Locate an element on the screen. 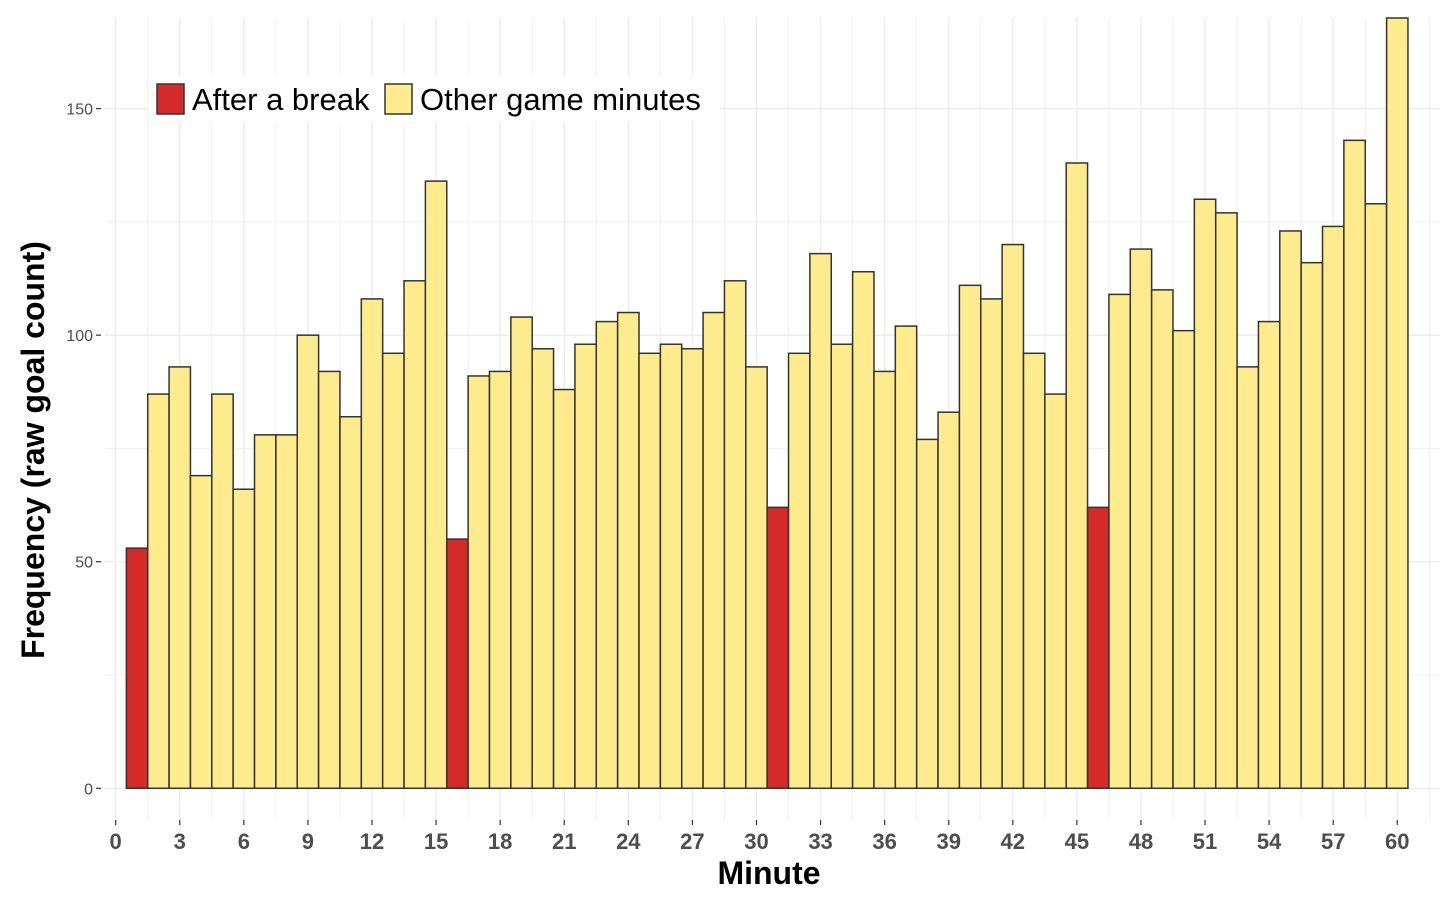  y-axis-ticks: 0 50 100 150 is located at coordinates (83, 450).